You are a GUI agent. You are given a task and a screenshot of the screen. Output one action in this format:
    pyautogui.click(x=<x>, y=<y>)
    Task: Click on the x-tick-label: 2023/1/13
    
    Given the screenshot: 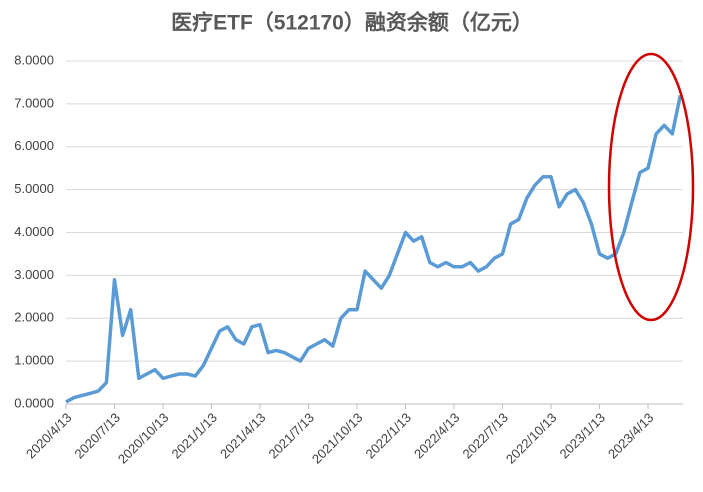 What is the action you would take?
    pyautogui.click(x=583, y=436)
    